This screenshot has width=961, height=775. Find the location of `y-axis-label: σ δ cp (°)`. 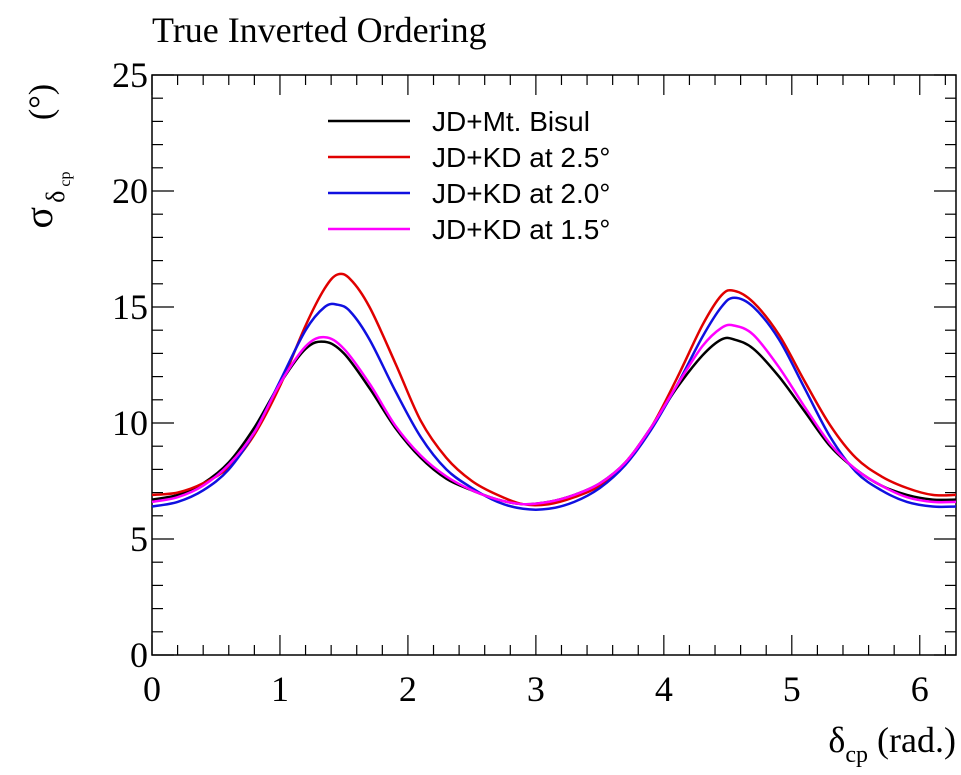

y-axis-label: σ δ cp (°) is located at coordinates (45, 156).